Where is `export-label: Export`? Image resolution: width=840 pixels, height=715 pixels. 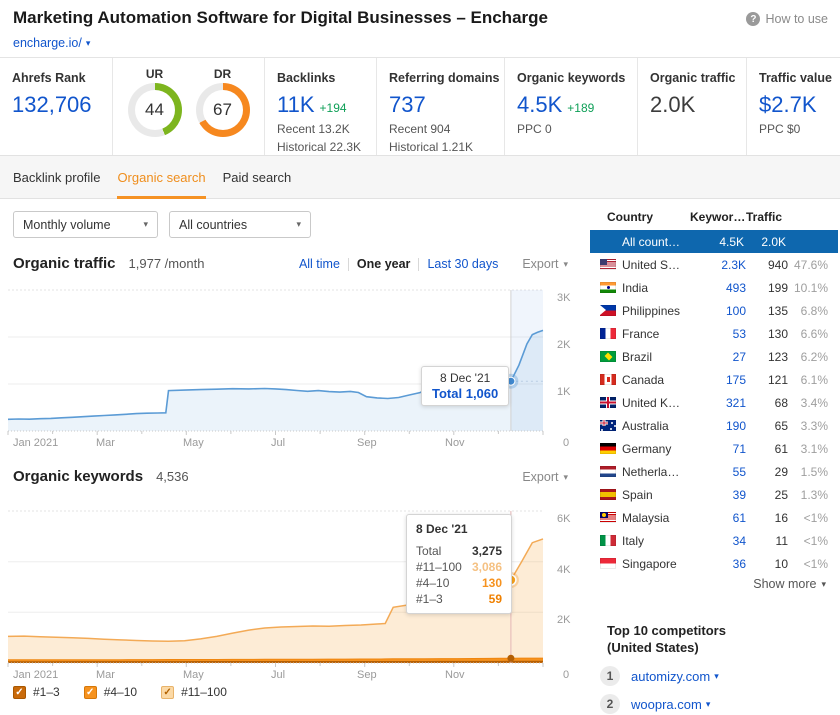
export-label: Export is located at coordinates (540, 264).